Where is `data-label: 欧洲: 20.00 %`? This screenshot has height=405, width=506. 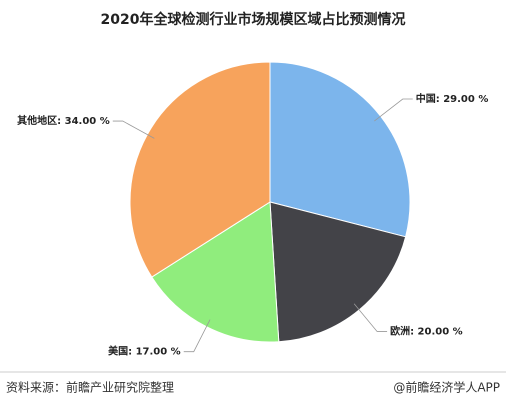
data-label: 欧洲: 20.00 % is located at coordinates (426, 330).